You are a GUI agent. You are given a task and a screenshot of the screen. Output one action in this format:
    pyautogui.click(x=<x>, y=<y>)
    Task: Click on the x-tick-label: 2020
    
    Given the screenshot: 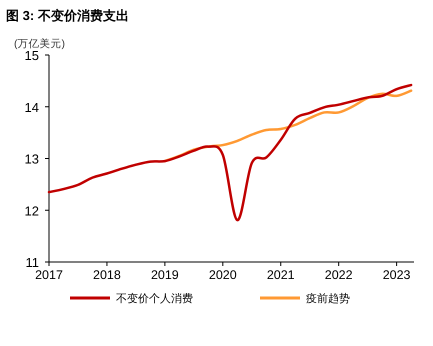 What is the action you would take?
    pyautogui.click(x=222, y=275)
    